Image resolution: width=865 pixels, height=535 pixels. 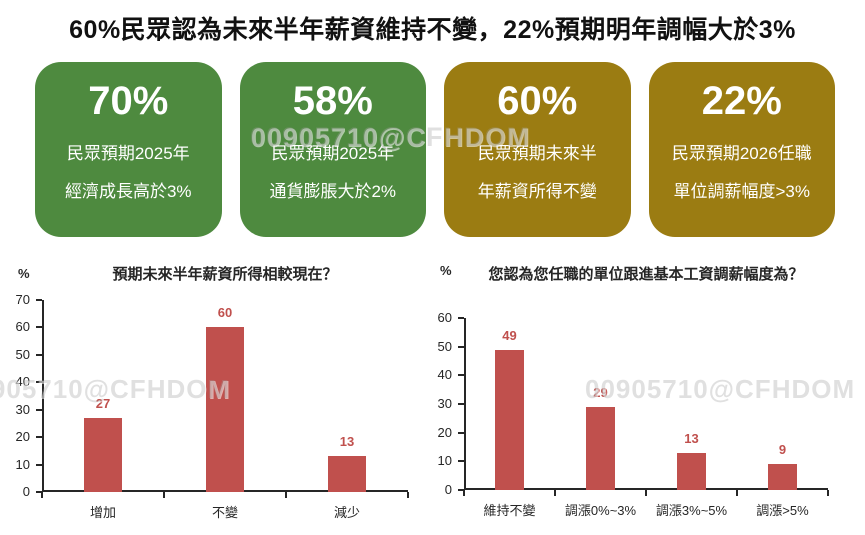 I want to click on page-title: 60%民眾認為未來半年薪資維持不變，22%預期明年調幅大於3%, so click(x=432, y=30).